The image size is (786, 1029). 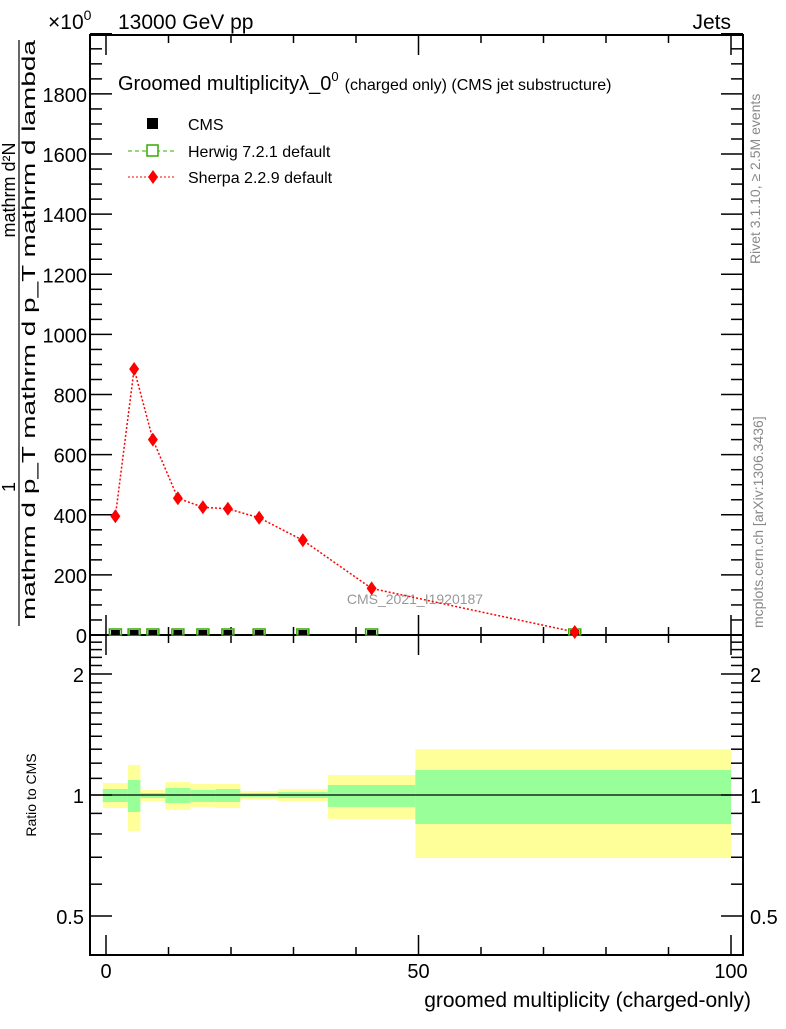 I want to click on x-tick-label: 100, so click(x=730, y=972).